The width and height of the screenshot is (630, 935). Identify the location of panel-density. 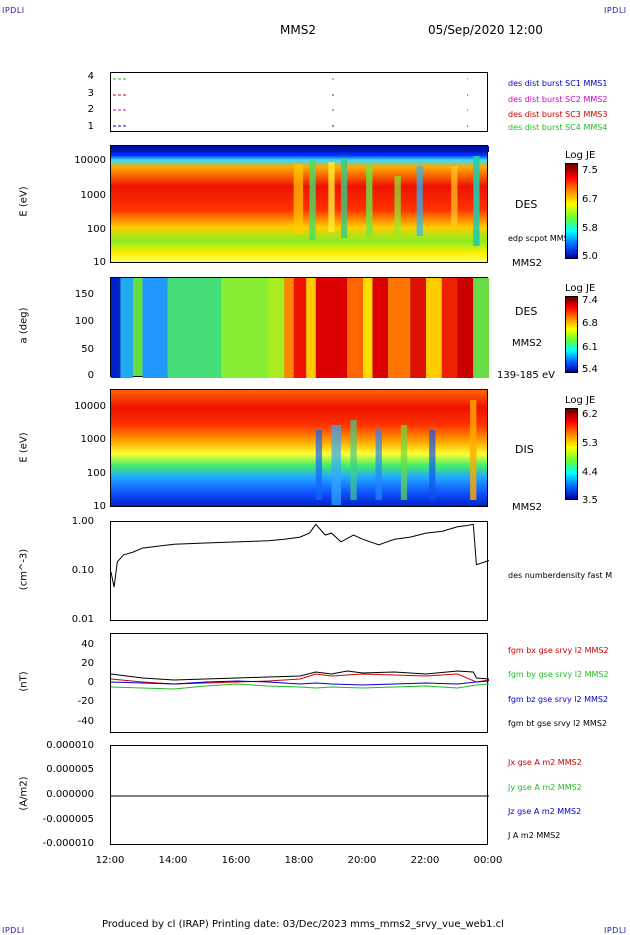
(300, 571).